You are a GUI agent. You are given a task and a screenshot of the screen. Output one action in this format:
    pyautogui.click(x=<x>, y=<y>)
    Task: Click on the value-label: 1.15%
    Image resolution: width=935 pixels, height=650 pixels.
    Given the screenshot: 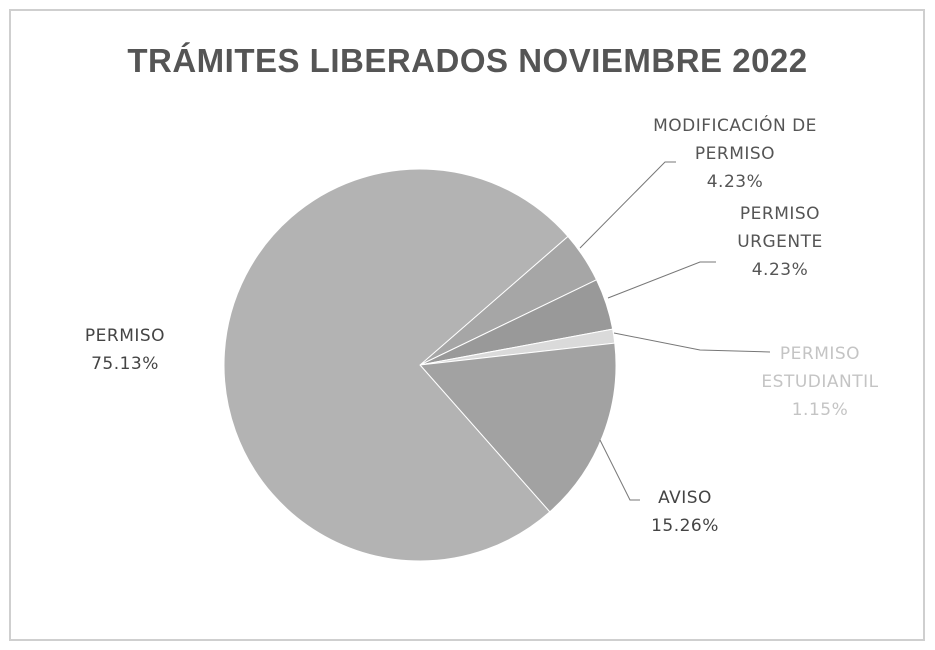 What is the action you would take?
    pyautogui.click(x=820, y=410)
    